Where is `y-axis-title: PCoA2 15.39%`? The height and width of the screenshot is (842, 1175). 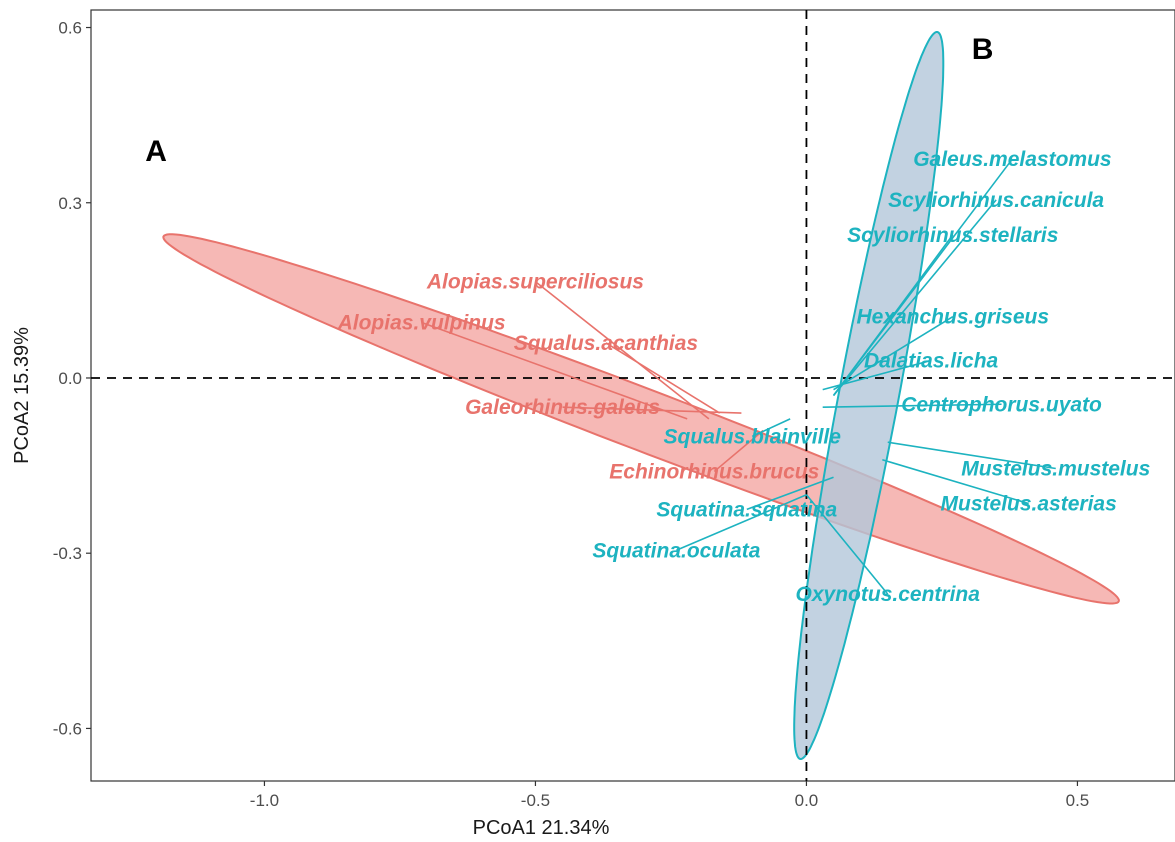 y-axis-title: PCoA2 15.39% is located at coordinates (22, 395).